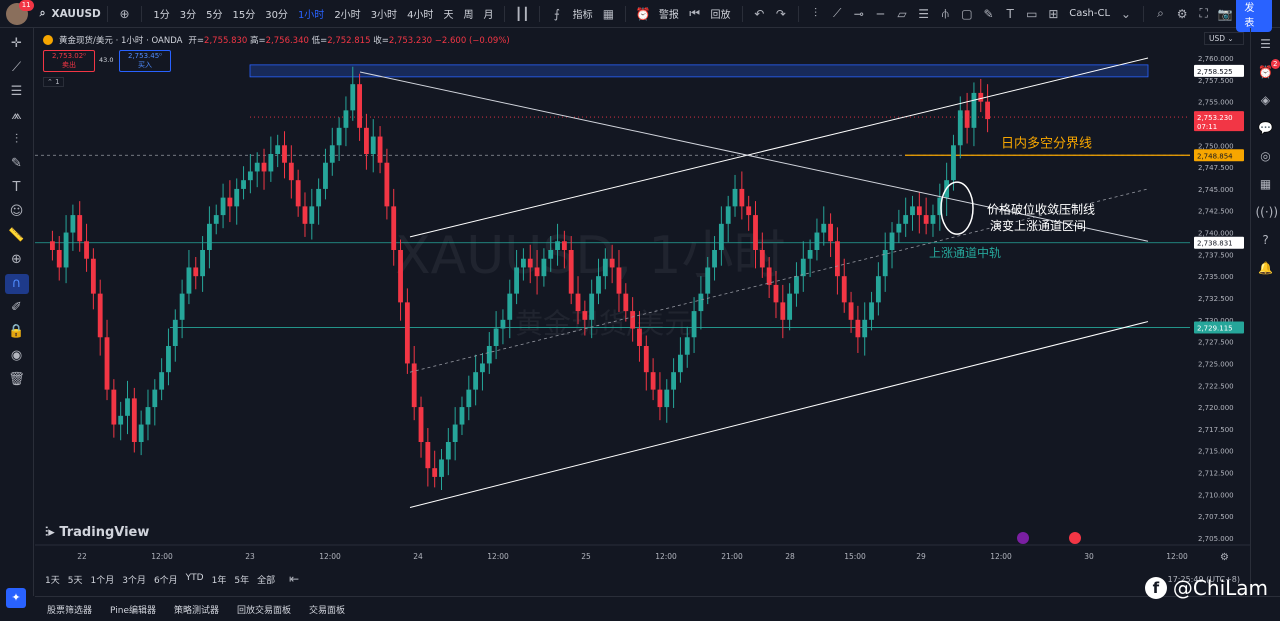 The width and height of the screenshot is (1280, 621). Describe the element at coordinates (16, 355) in the screenshot. I see `eye-icon: ◉` at that location.